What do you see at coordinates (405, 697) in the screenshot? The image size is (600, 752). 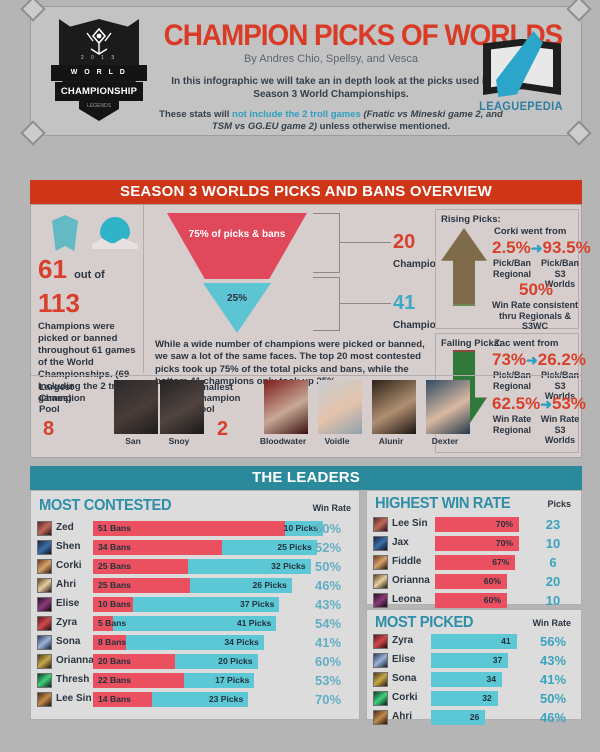 I see `champion-name: Corki` at bounding box center [405, 697].